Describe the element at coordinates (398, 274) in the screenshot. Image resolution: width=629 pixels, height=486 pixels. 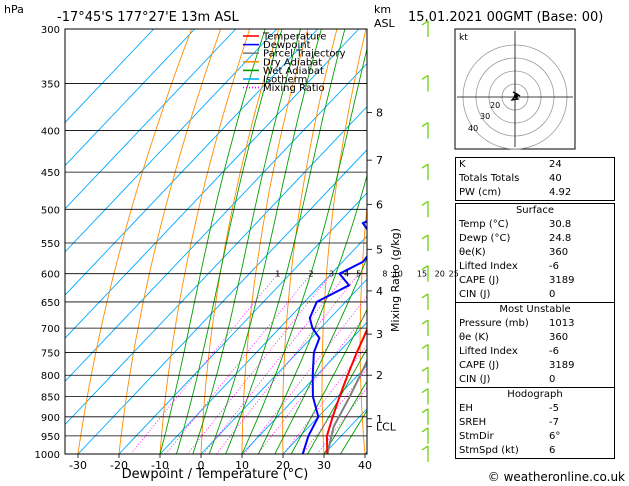
I see `mixing-ratio-label: 10` at that location.